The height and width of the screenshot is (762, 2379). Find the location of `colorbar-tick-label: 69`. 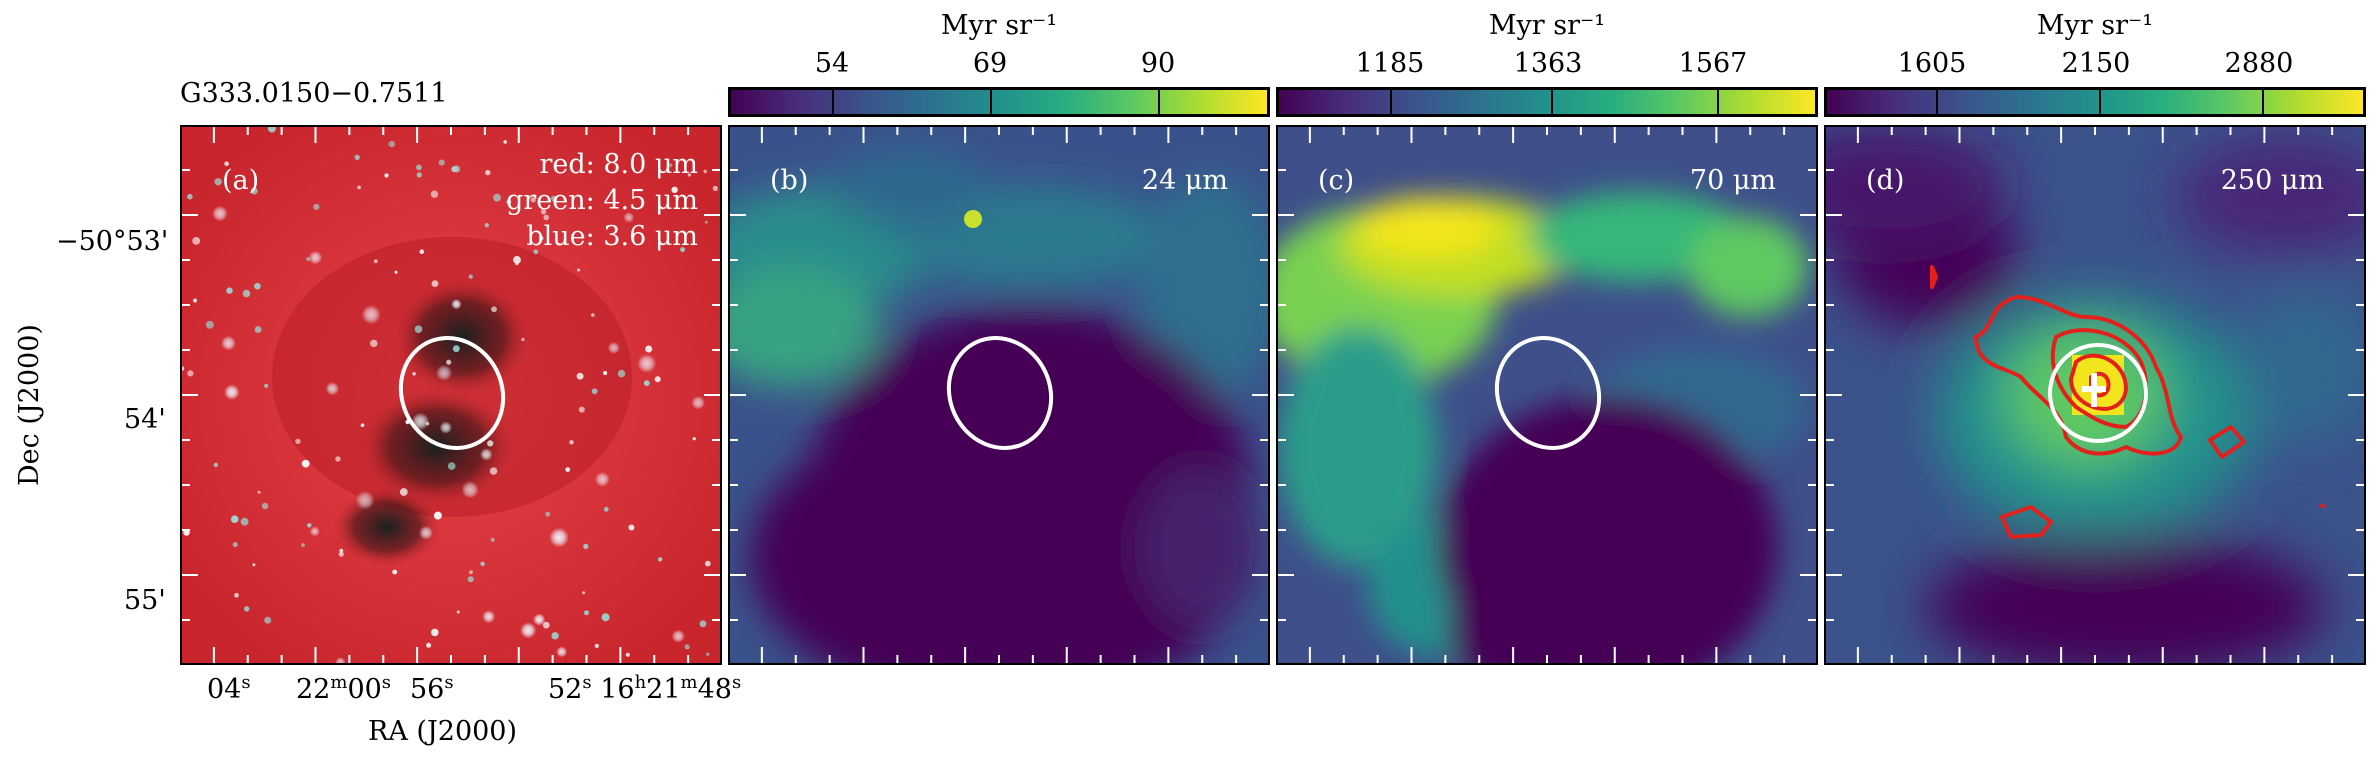

colorbar-tick-label: 69 is located at coordinates (990, 63).